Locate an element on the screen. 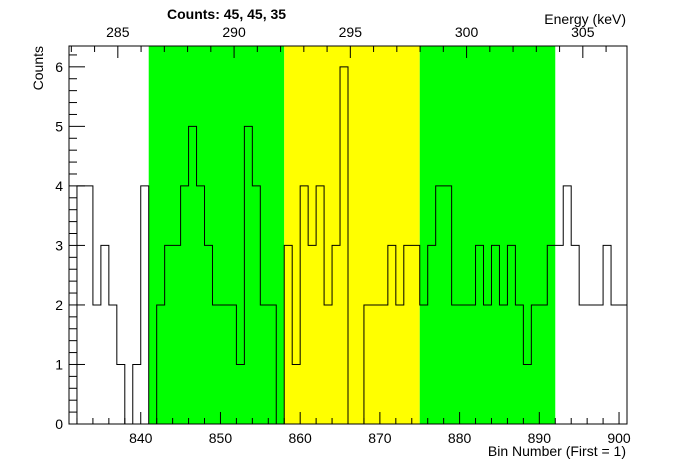  y-tick-label: 6 is located at coordinates (59, 67).